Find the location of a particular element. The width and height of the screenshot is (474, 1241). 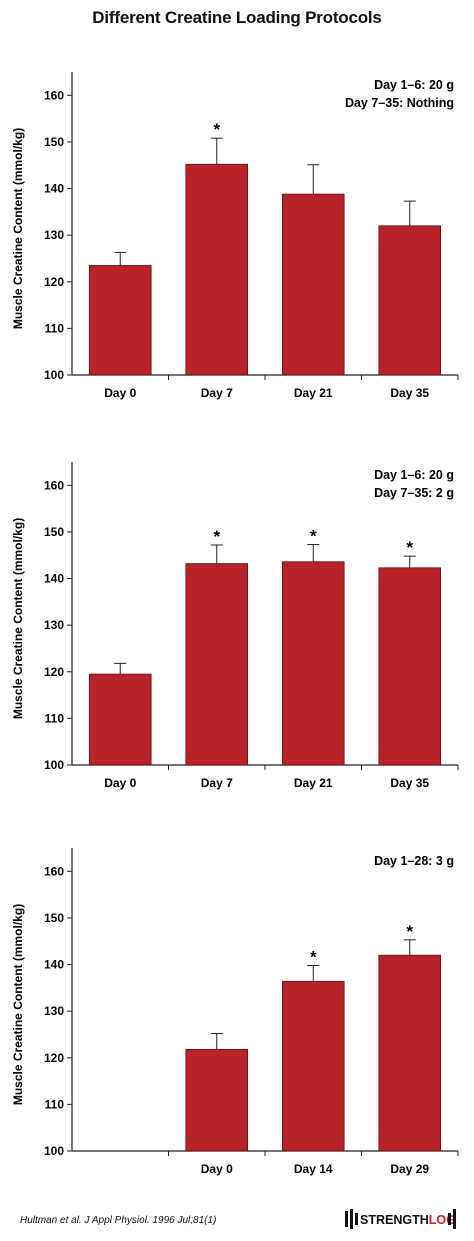

logo-text-strength: STRENGTH is located at coordinates (394, 1220).